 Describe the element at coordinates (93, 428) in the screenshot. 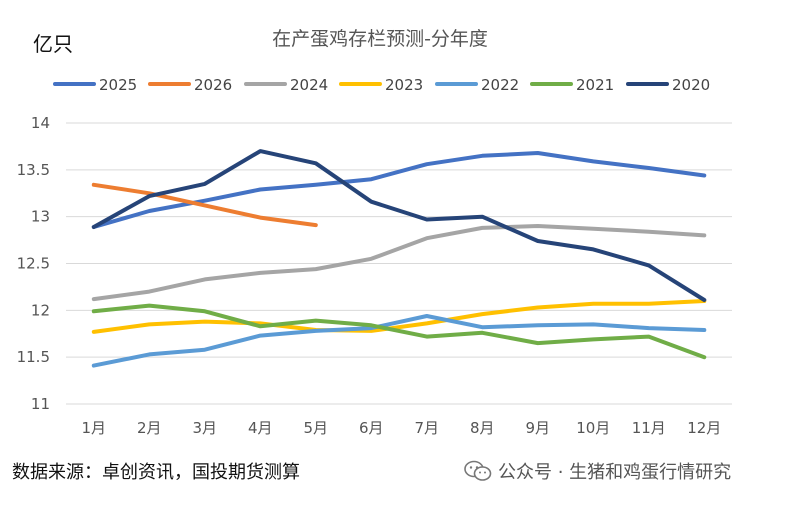

I see `x-tick-label: 1月` at that location.